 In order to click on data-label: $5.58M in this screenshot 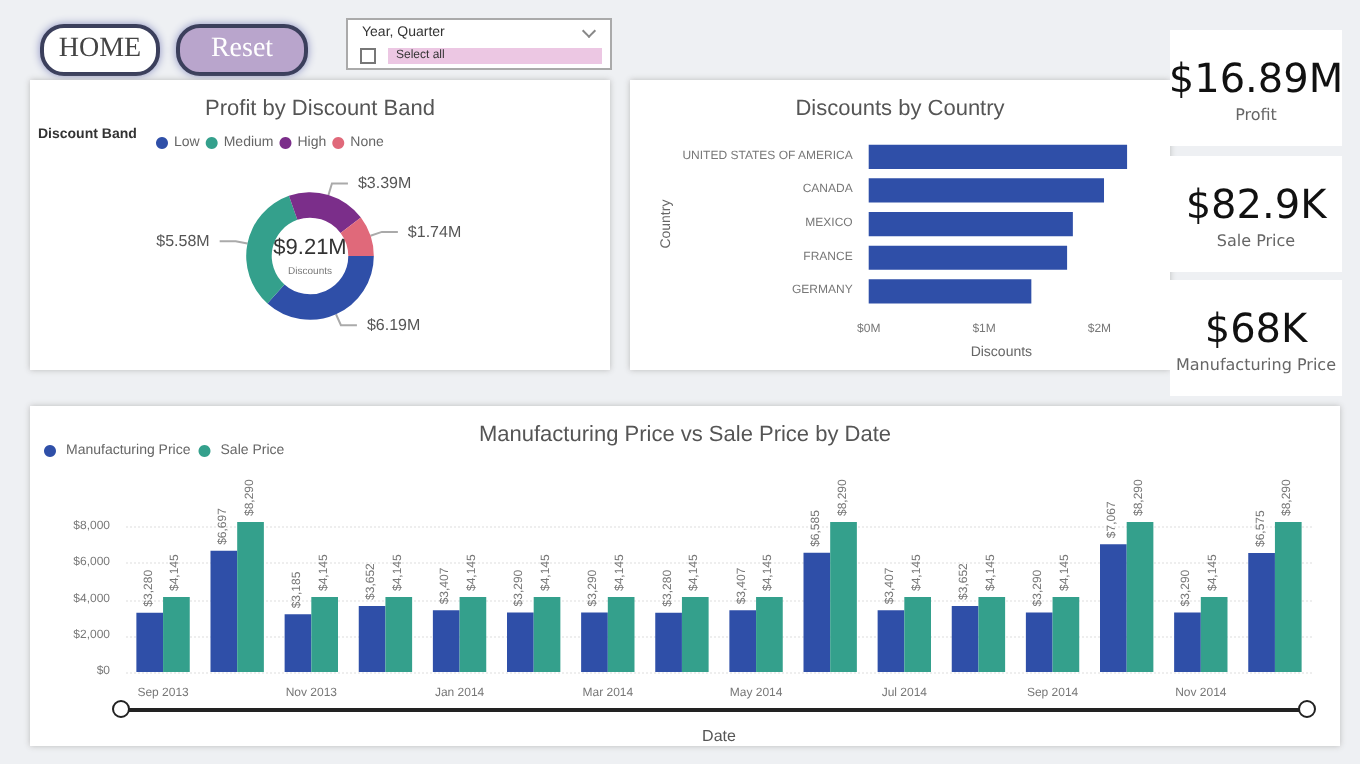, I will do `click(183, 241)`.